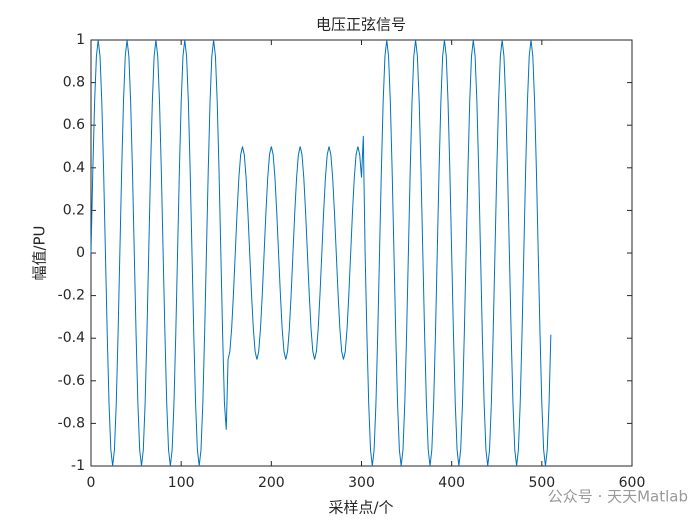  What do you see at coordinates (71, 338) in the screenshot?
I see `y-tick-label: -0.4` at bounding box center [71, 338].